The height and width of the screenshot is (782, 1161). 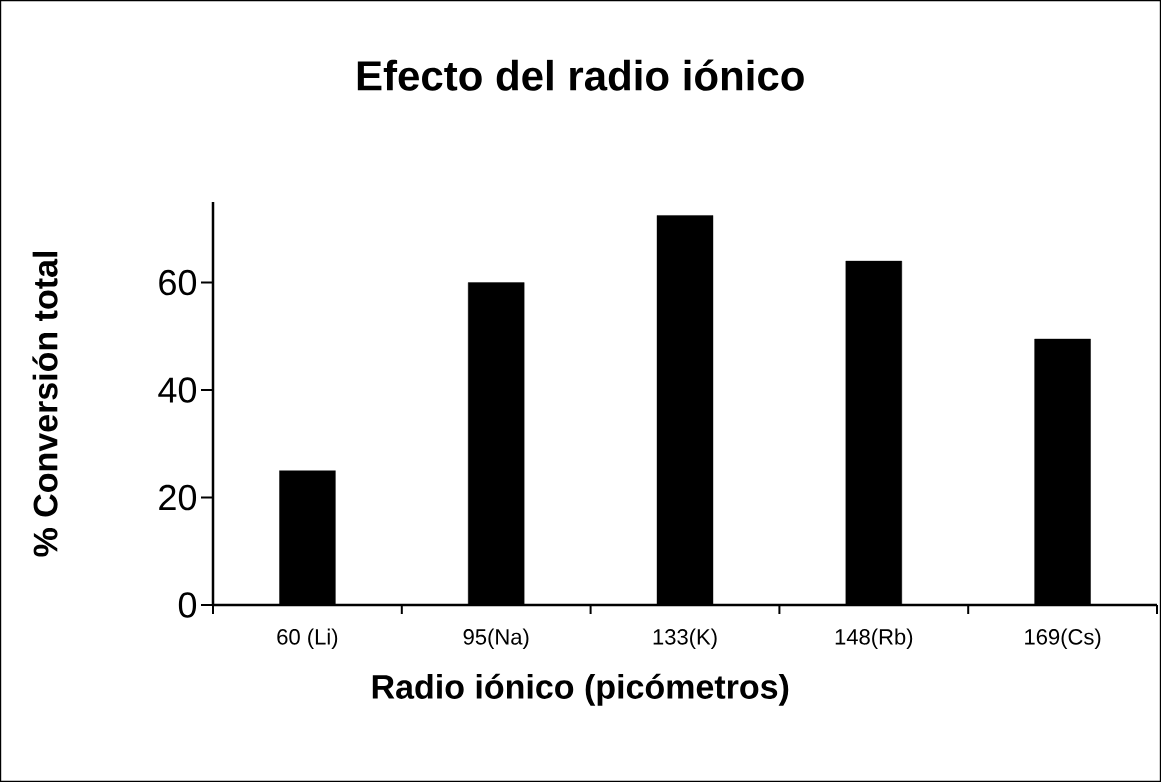 I want to click on x-tick-label: 95(Na), so click(x=496, y=639).